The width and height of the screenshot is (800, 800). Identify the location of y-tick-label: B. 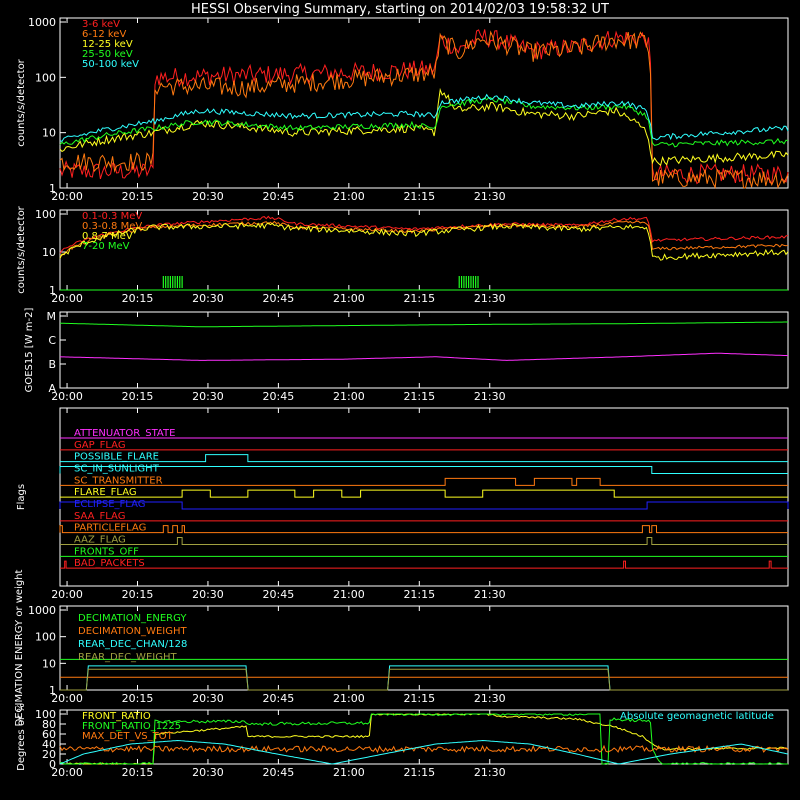
(52, 364).